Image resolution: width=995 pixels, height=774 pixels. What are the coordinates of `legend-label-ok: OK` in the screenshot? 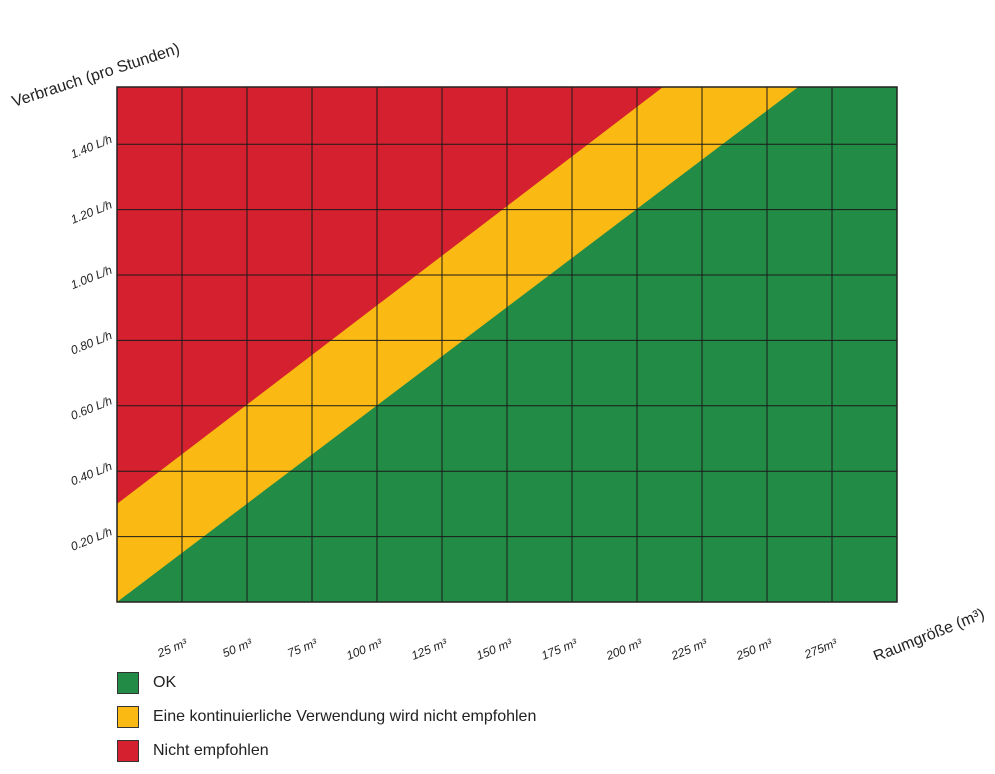 It's located at (165, 682).